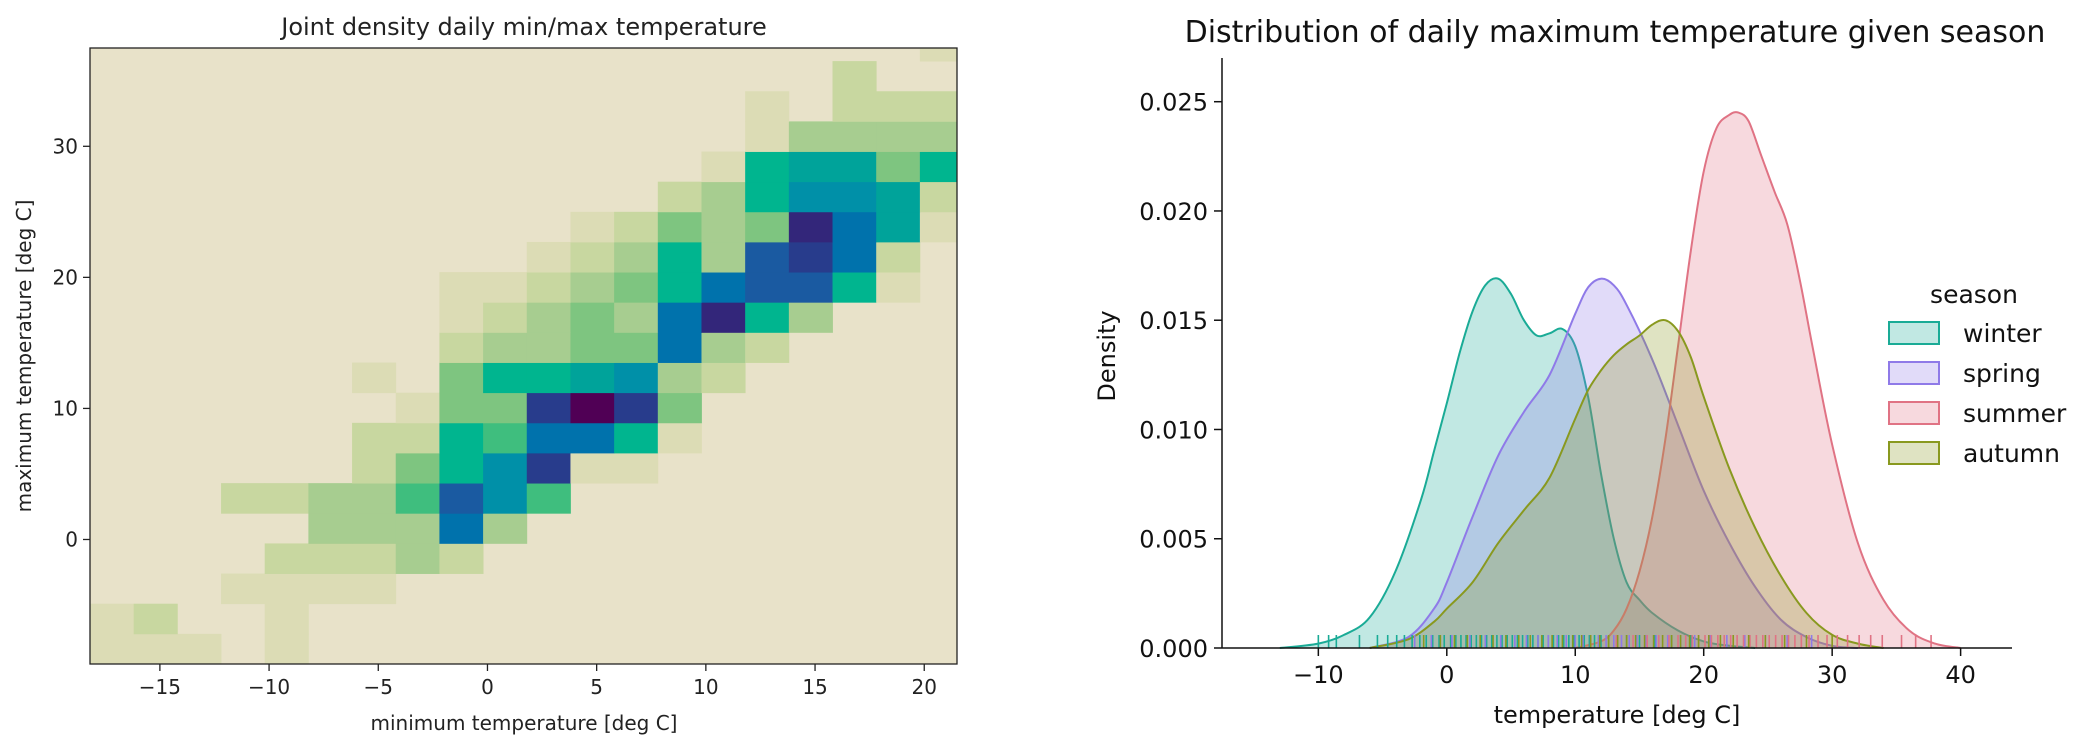  What do you see at coordinates (1173, 540) in the screenshot?
I see `y-tick-label: 0.005` at bounding box center [1173, 540].